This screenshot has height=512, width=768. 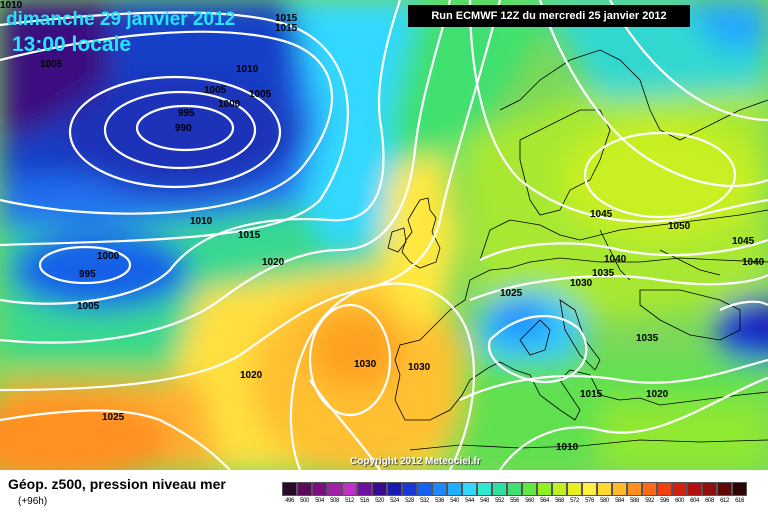 What do you see at coordinates (514, 501) in the screenshot?
I see `legend-label: 556` at bounding box center [514, 501].